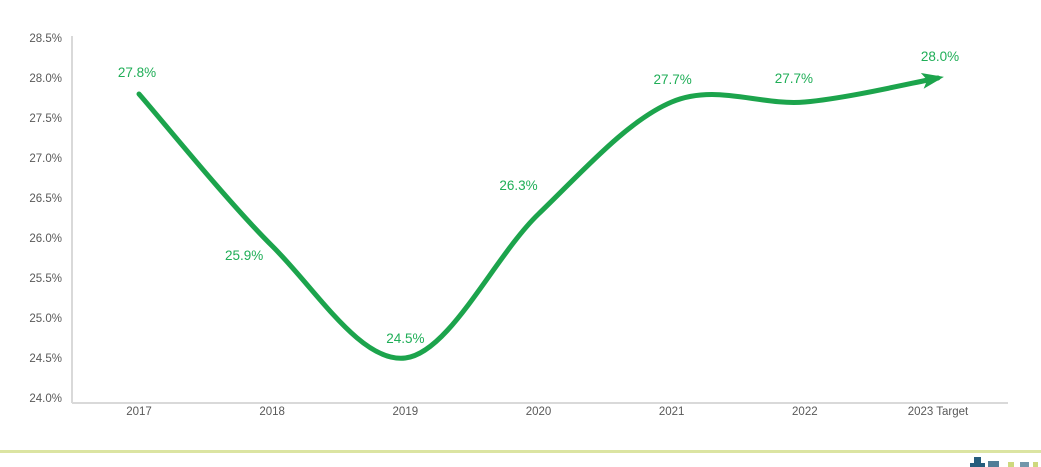  Describe the element at coordinates (45, 119) in the screenshot. I see `y-tick-label: 27.5%` at that location.